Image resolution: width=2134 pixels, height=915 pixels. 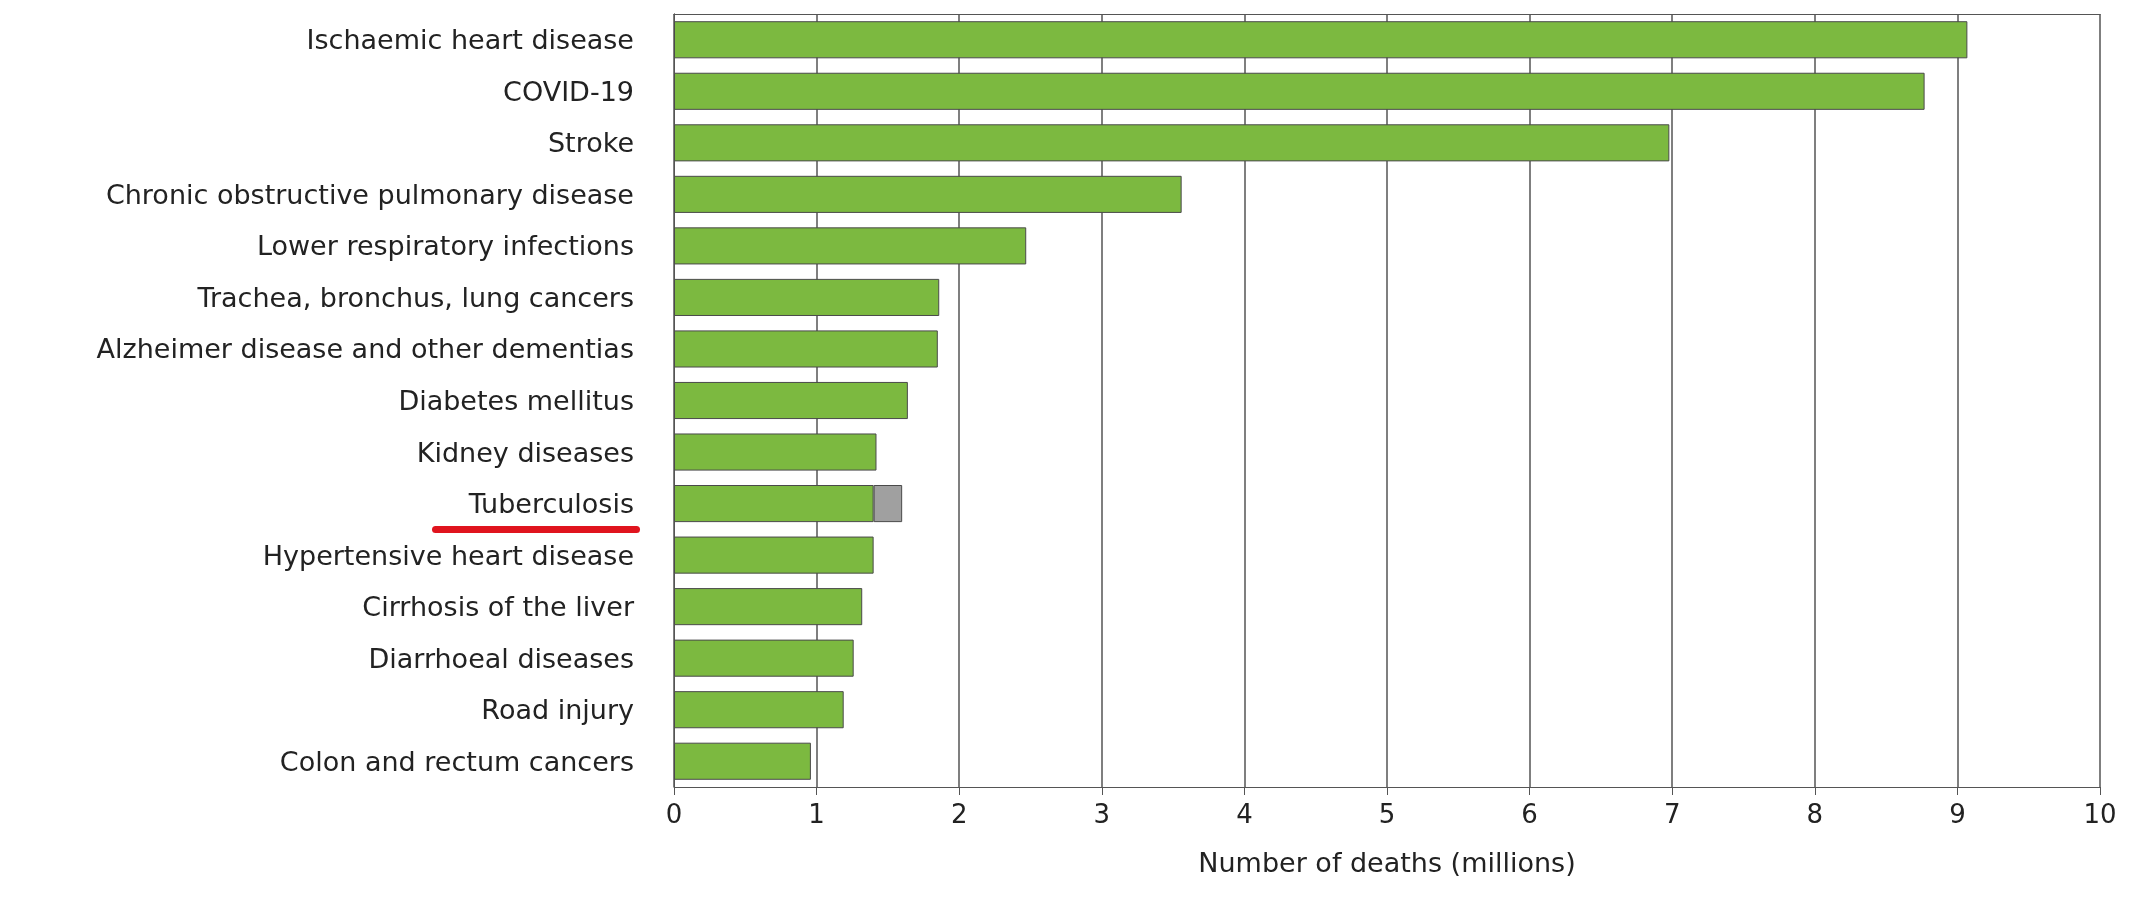 What do you see at coordinates (365, 349) in the screenshot?
I see `y-tick-label: Alzheimer disease and other dementias` at bounding box center [365, 349].